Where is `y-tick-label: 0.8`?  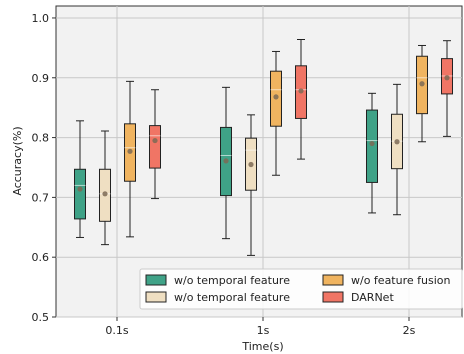 y-tick-label: 0.8 is located at coordinates (41, 138).